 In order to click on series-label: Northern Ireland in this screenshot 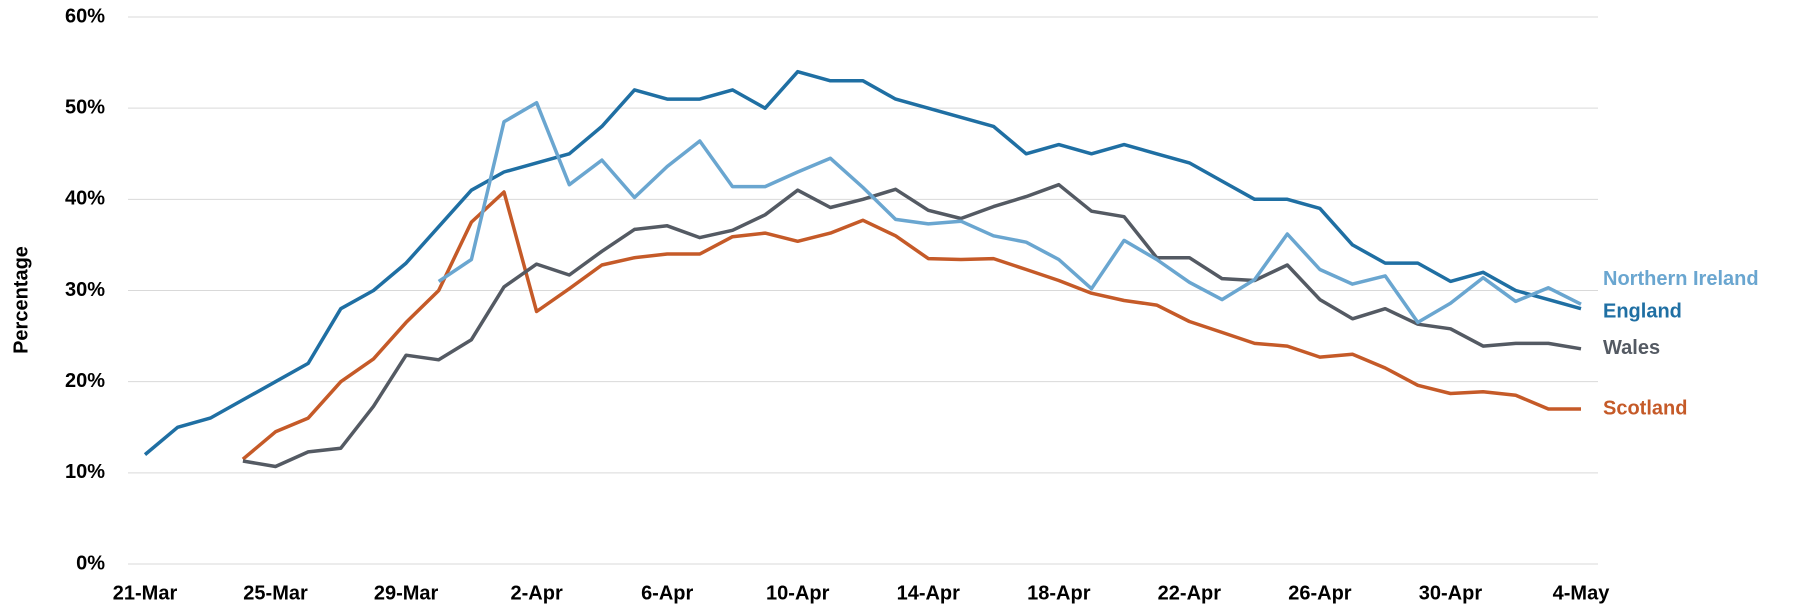, I will do `click(1681, 279)`.